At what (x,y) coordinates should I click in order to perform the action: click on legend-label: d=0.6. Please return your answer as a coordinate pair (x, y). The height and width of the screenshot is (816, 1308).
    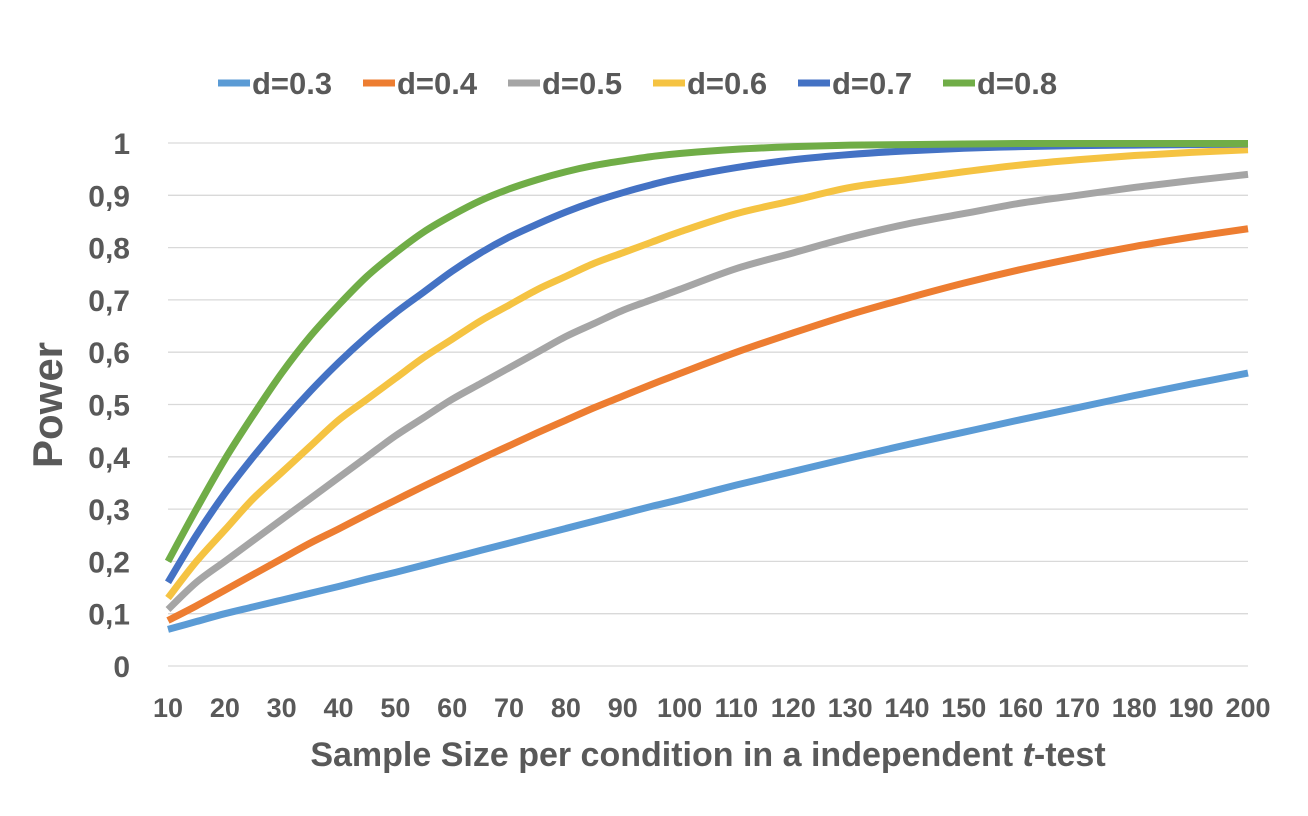
    Looking at the image, I should click on (727, 83).